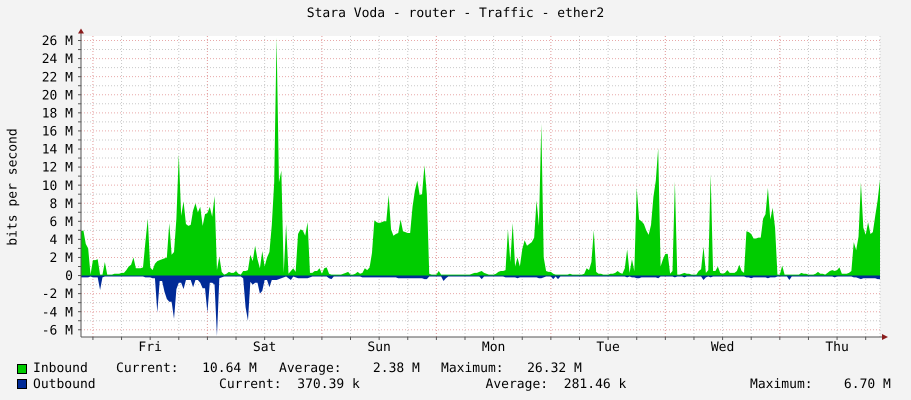 The image size is (911, 400). Describe the element at coordinates (58, 312) in the screenshot. I see `y-tick-label: -4 M` at that location.